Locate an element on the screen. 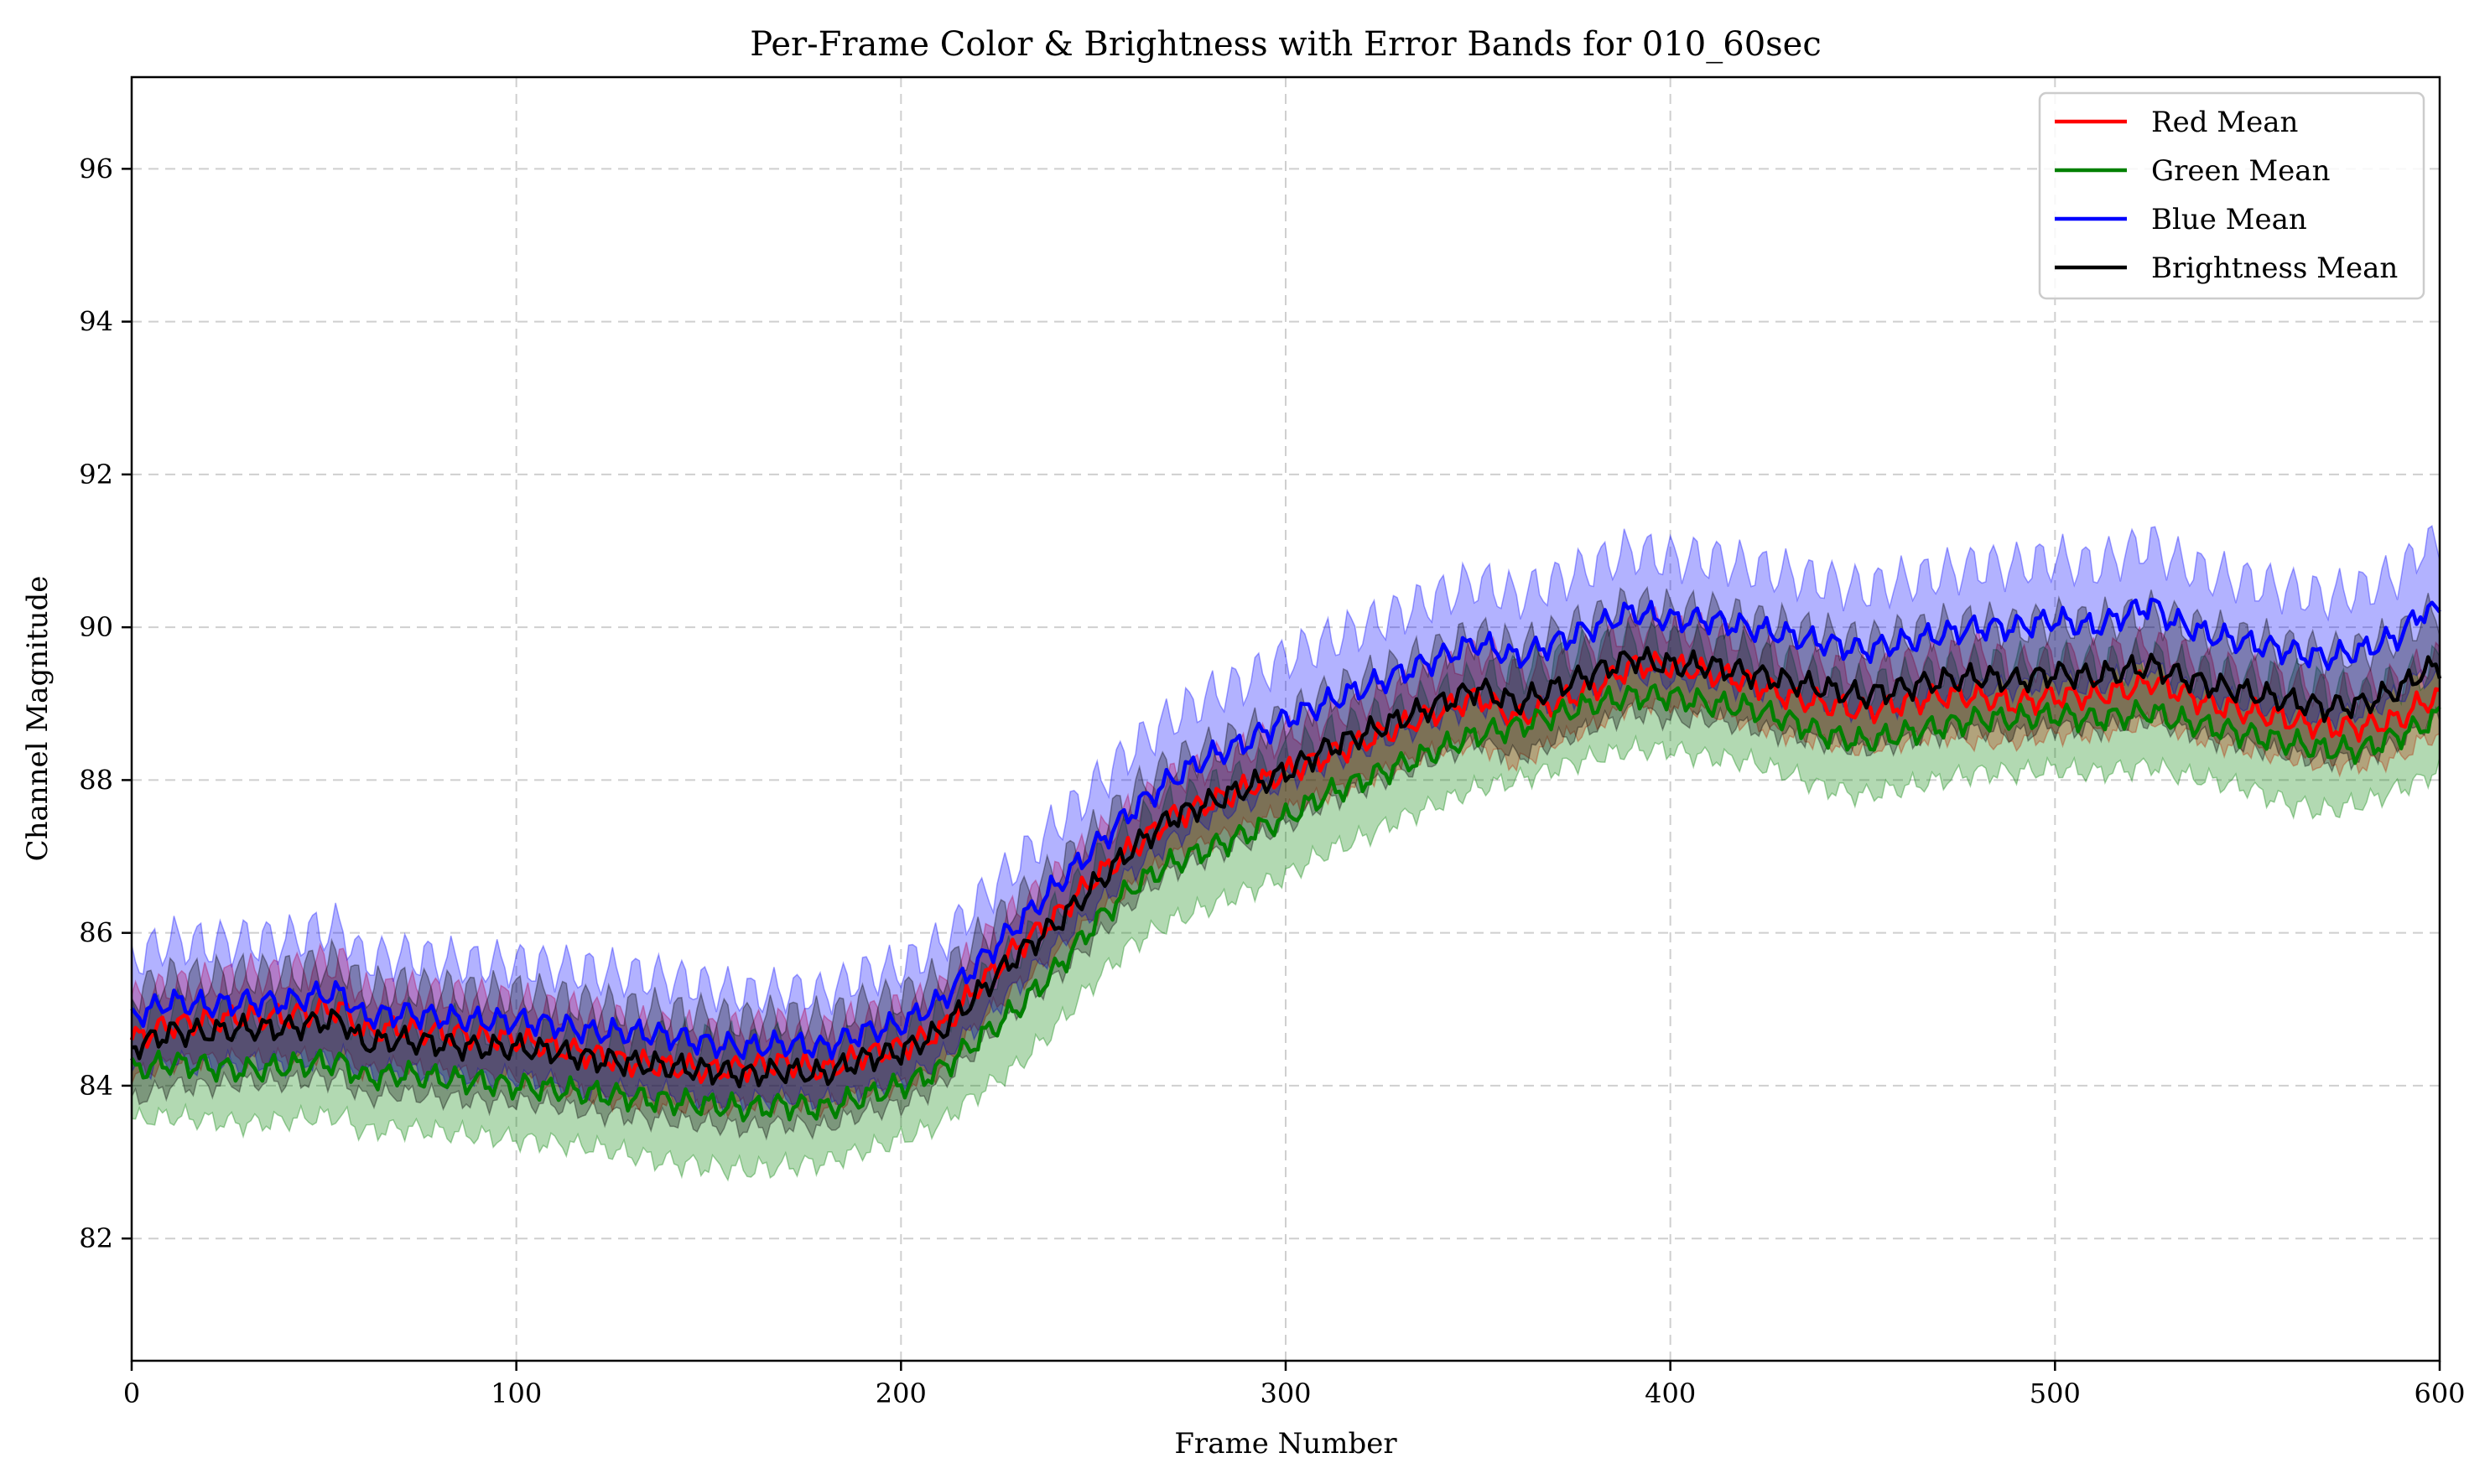 This screenshot has height=1484, width=2490. y-axis-ticks: 82 84 86 88 90 92 94 96 is located at coordinates (105, 703).